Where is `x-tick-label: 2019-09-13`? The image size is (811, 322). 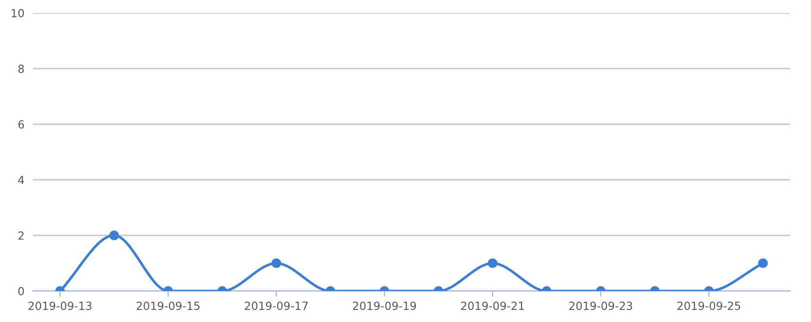
x-tick-label: 2019-09-13 is located at coordinates (60, 306).